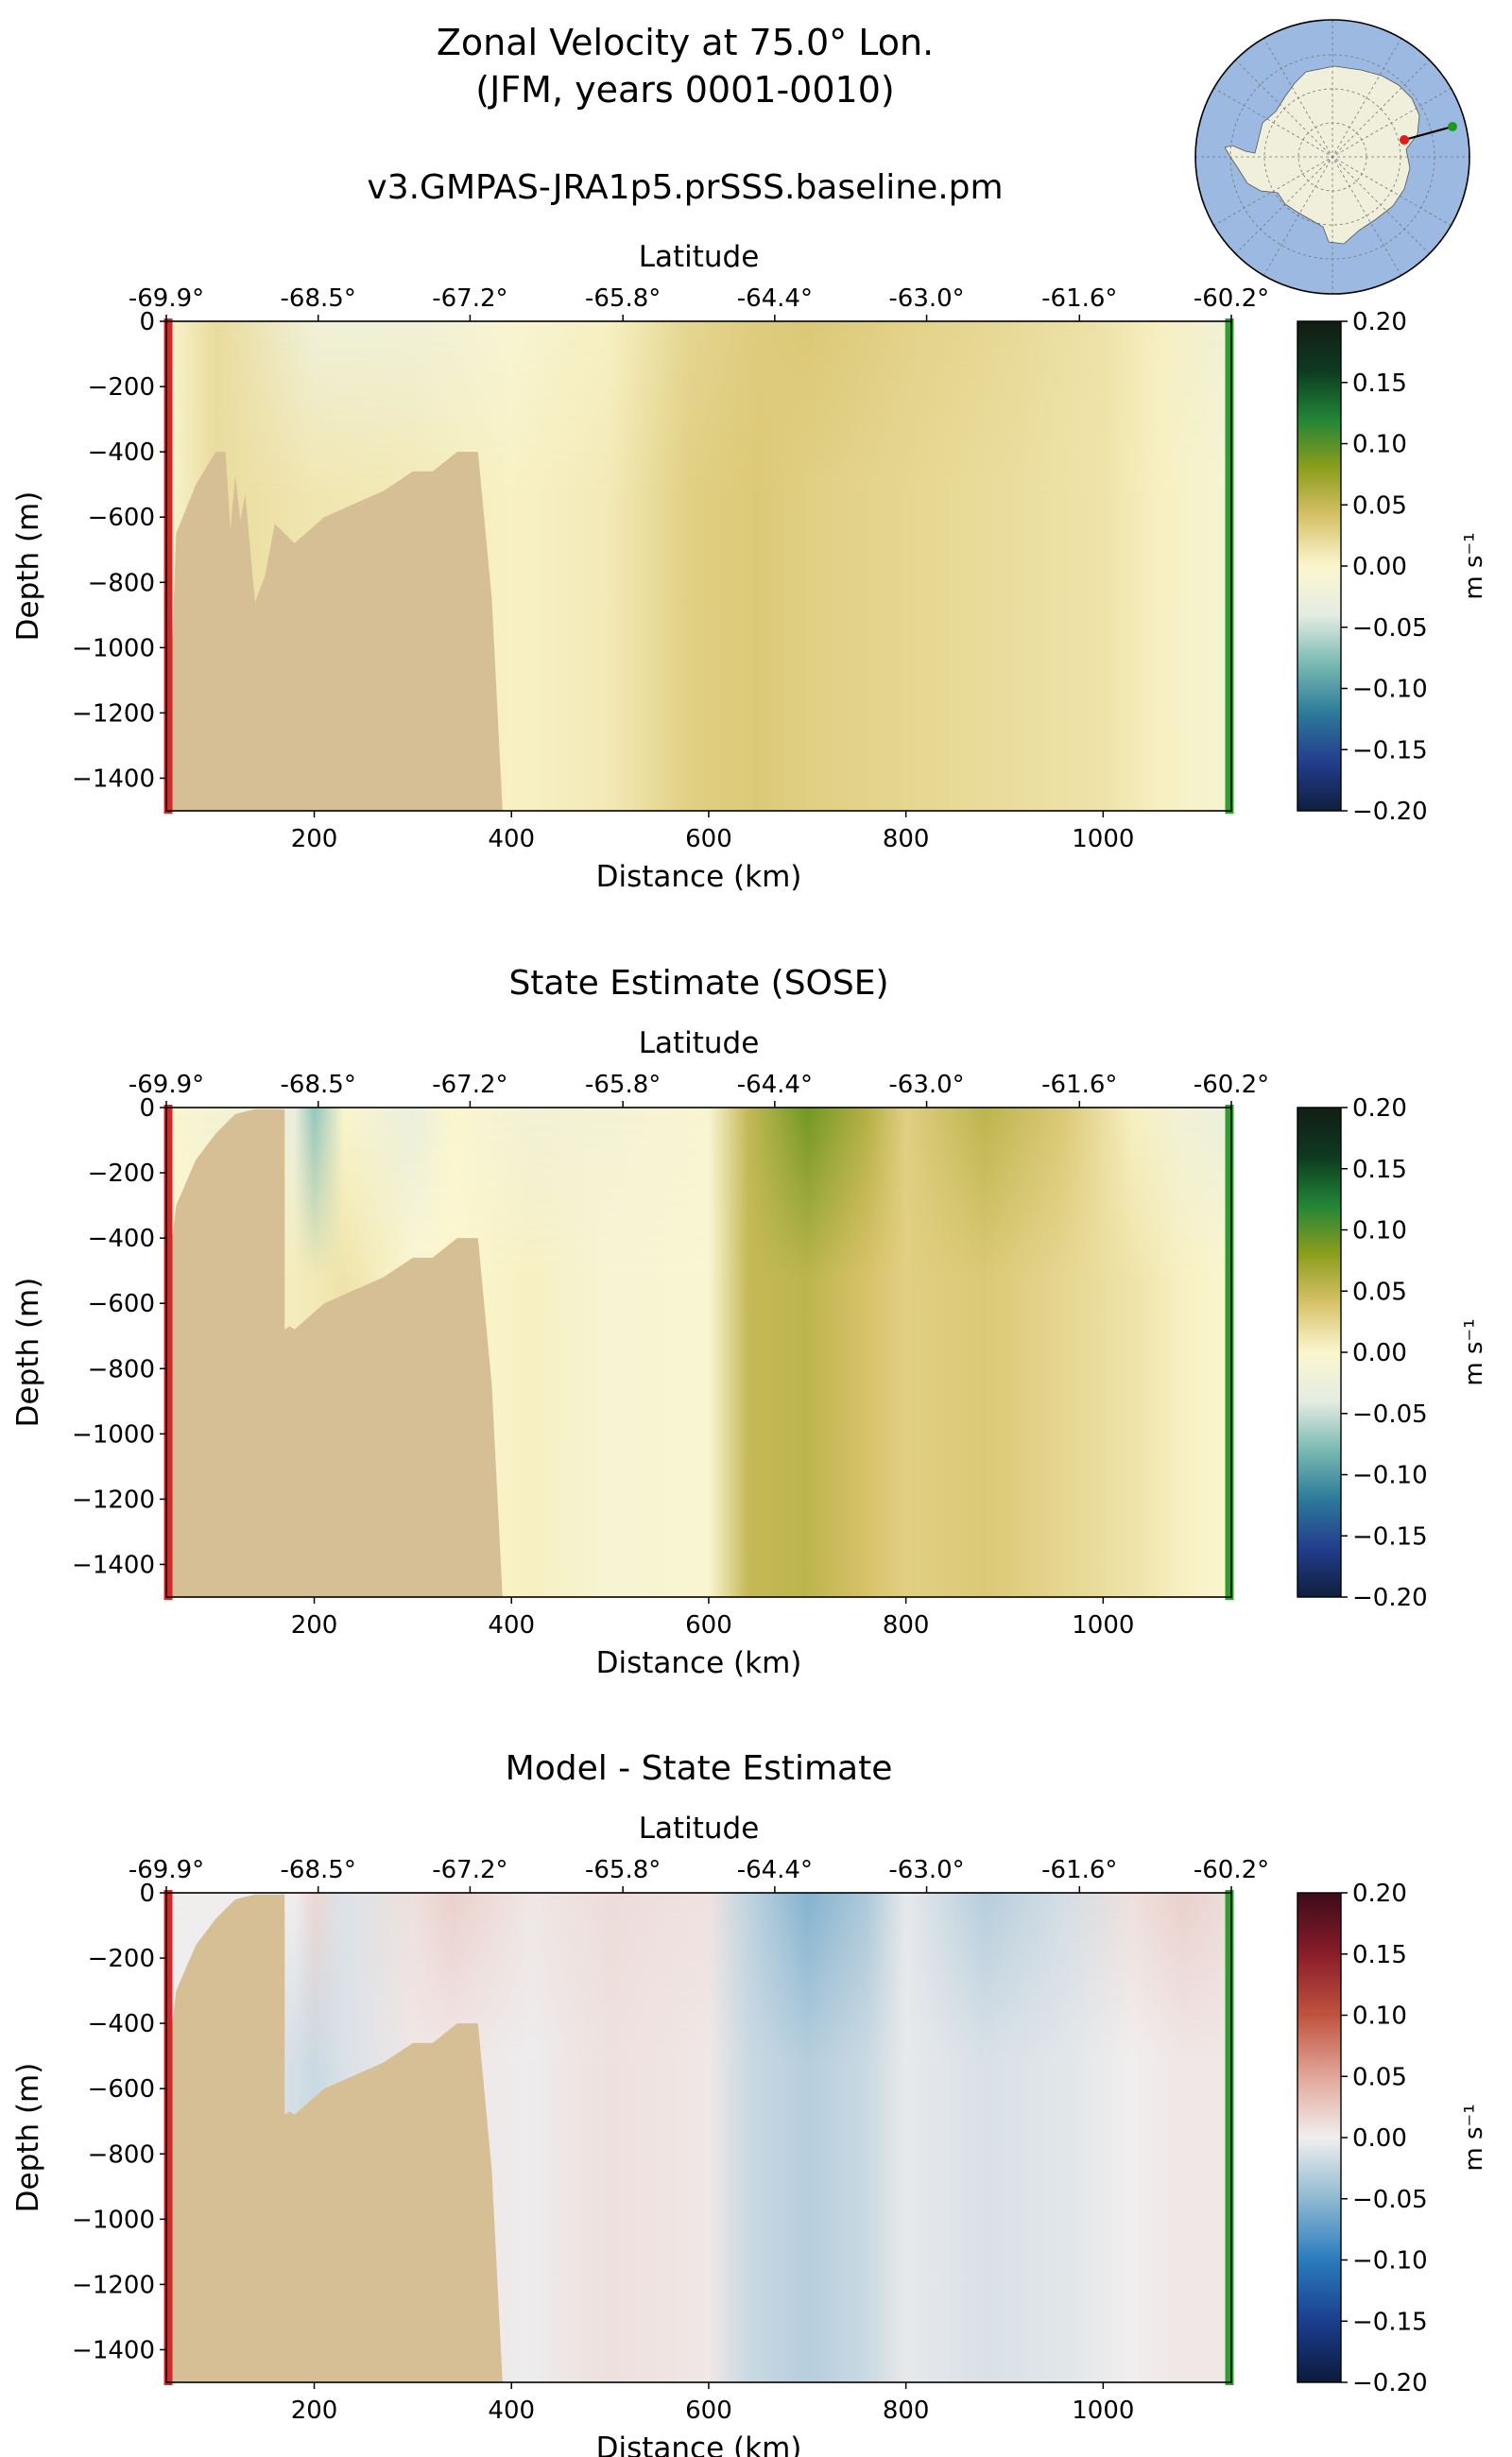 This screenshot has height=2457, width=1512. I want to click on panel3-colorbar-label: m s⁻¹, so click(1474, 2137).